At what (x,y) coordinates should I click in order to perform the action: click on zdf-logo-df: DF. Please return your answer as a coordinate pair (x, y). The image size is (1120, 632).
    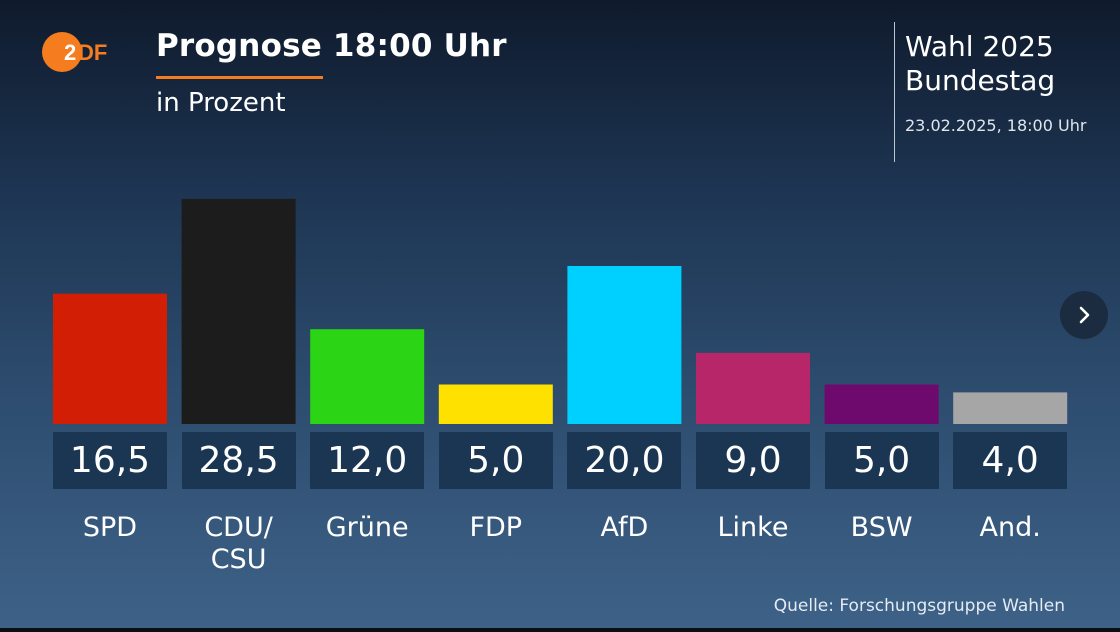
    Looking at the image, I should click on (92, 52).